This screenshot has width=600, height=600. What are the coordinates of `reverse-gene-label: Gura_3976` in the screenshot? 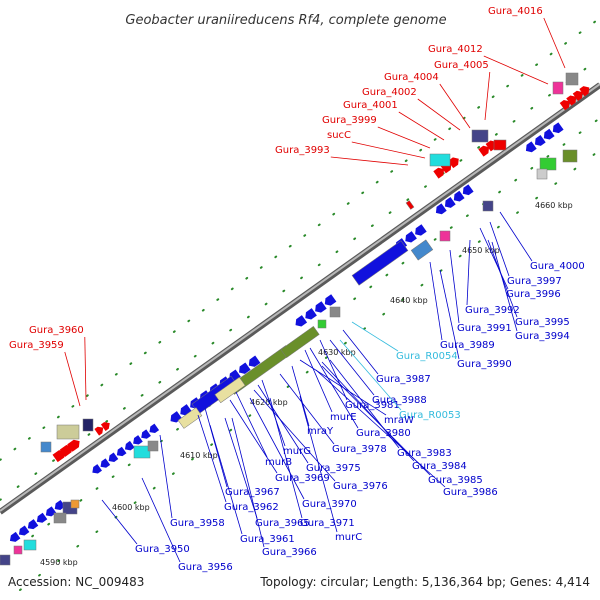 It's located at (360, 486).